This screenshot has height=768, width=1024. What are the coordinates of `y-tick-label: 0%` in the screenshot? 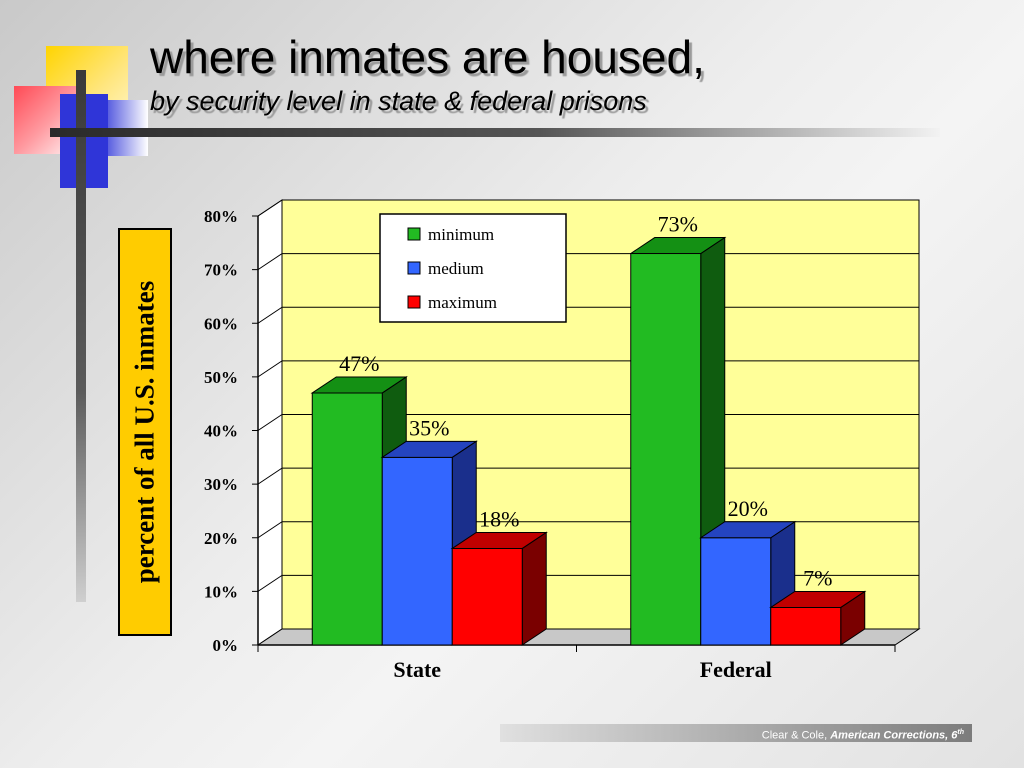 It's located at (226, 645).